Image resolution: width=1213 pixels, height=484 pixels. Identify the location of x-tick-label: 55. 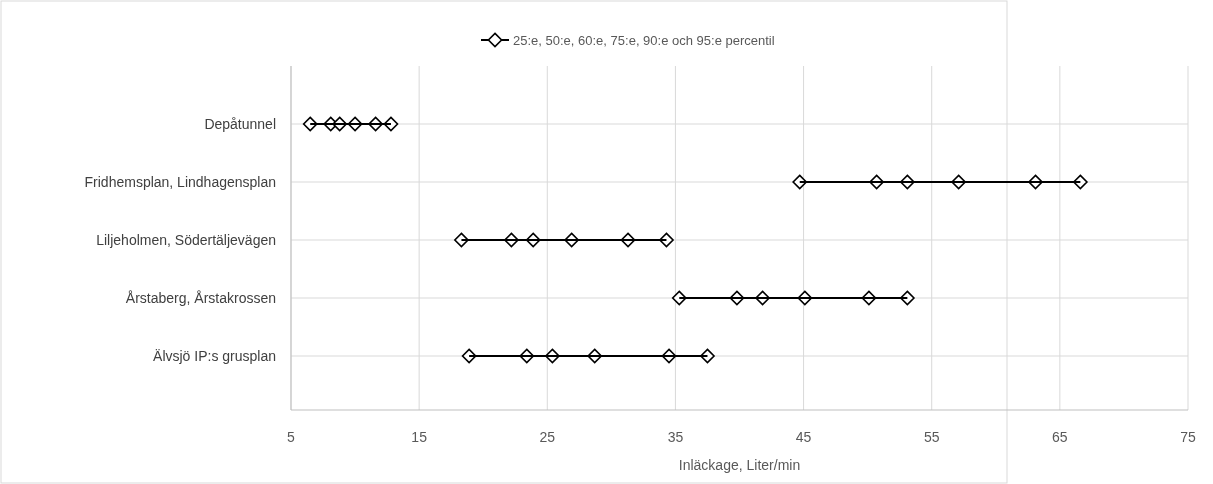
(931, 437).